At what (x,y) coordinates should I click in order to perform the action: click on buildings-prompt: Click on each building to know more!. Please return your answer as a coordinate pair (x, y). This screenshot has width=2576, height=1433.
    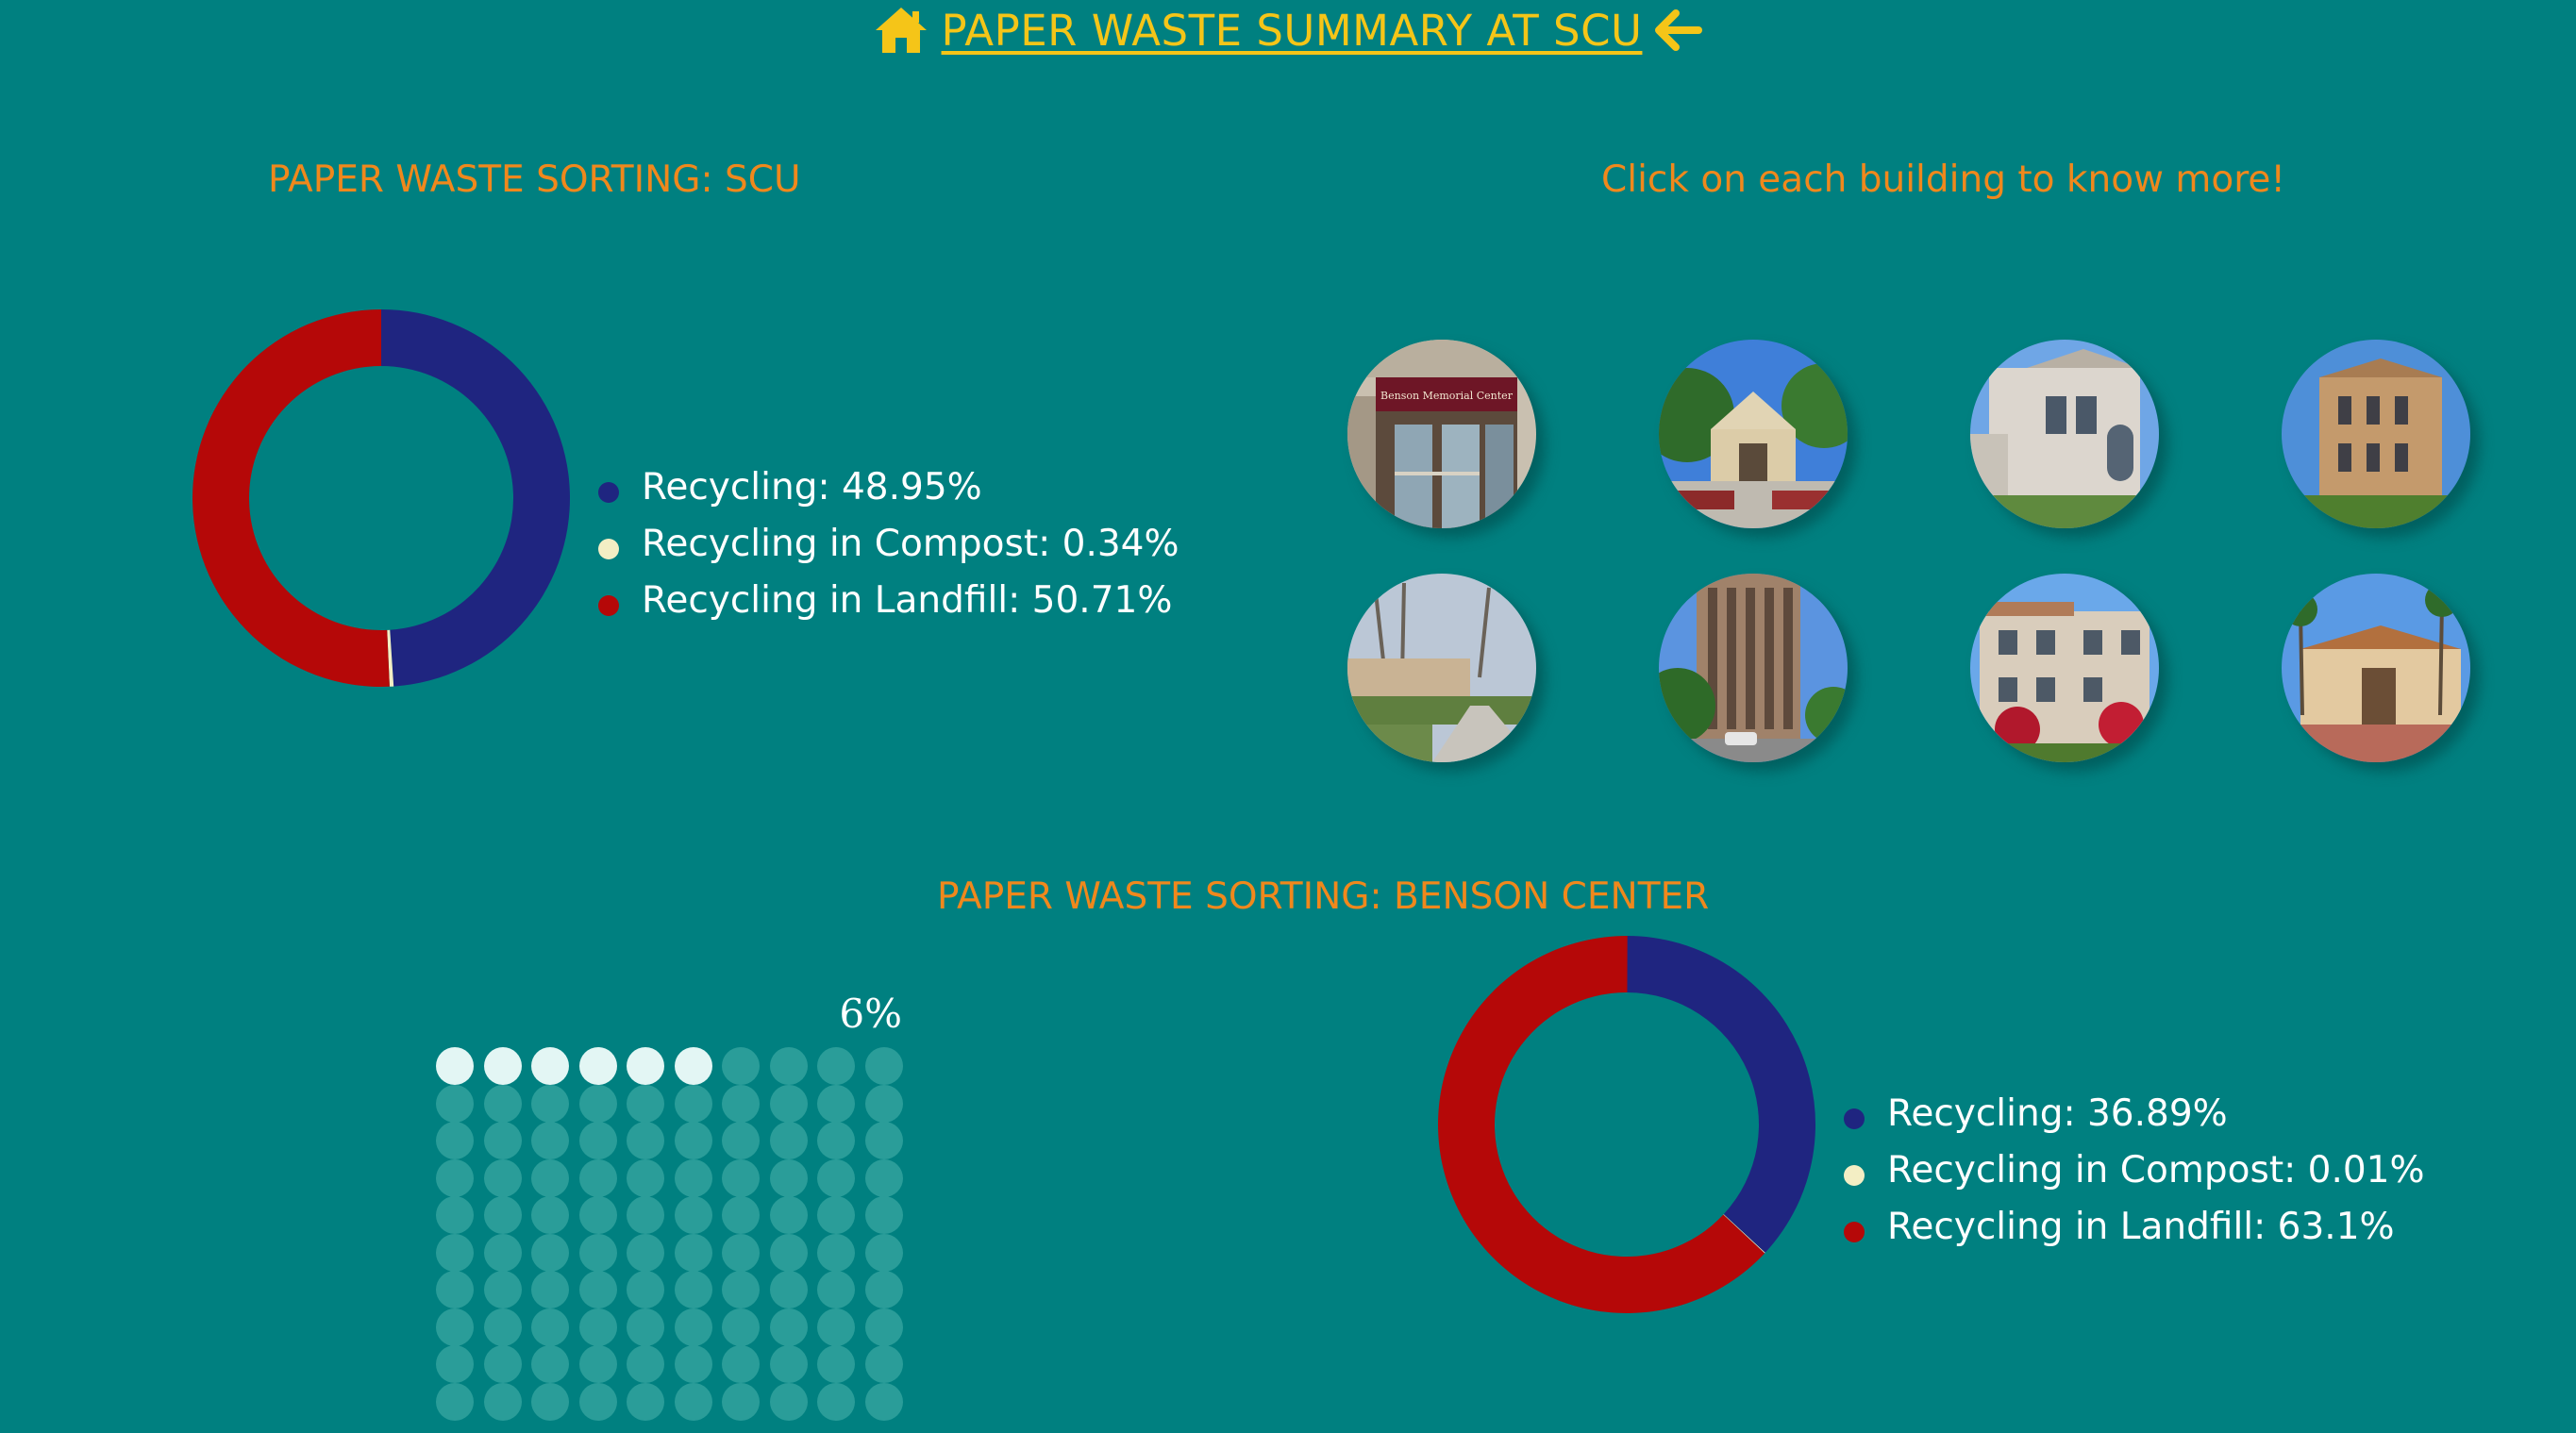
    Looking at the image, I should click on (1943, 179).